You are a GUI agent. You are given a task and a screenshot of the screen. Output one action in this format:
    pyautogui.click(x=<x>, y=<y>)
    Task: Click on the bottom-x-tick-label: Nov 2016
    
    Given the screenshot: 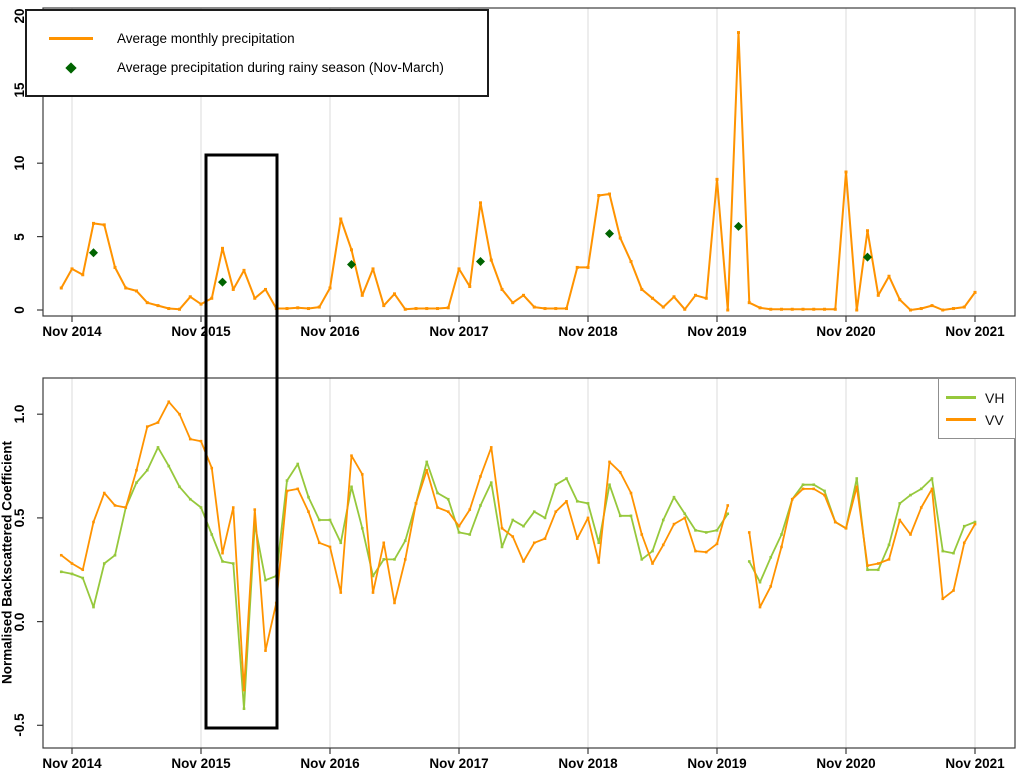 What is the action you would take?
    pyautogui.click(x=330, y=763)
    